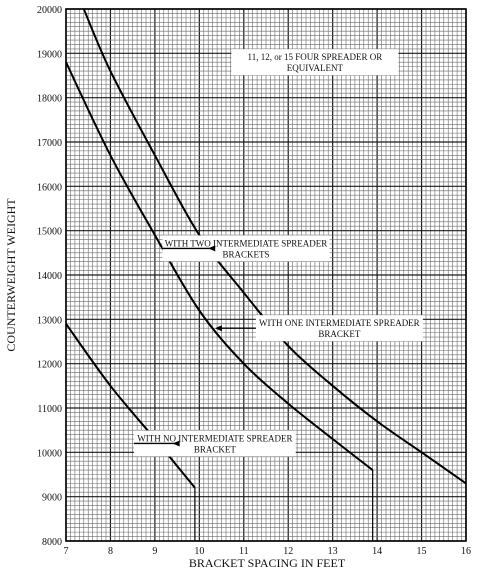  Describe the element at coordinates (49, 187) in the screenshot. I see `y-tick-label: 16000` at that location.